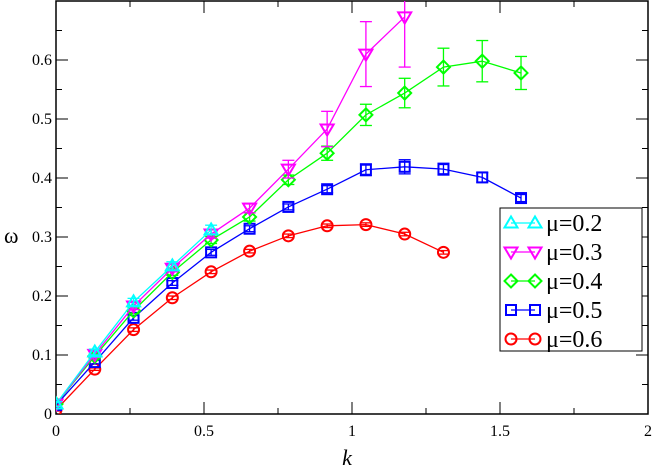 The width and height of the screenshot is (654, 472). What do you see at coordinates (574, 282) in the screenshot?
I see `legend-label: μ=0.4` at bounding box center [574, 282].